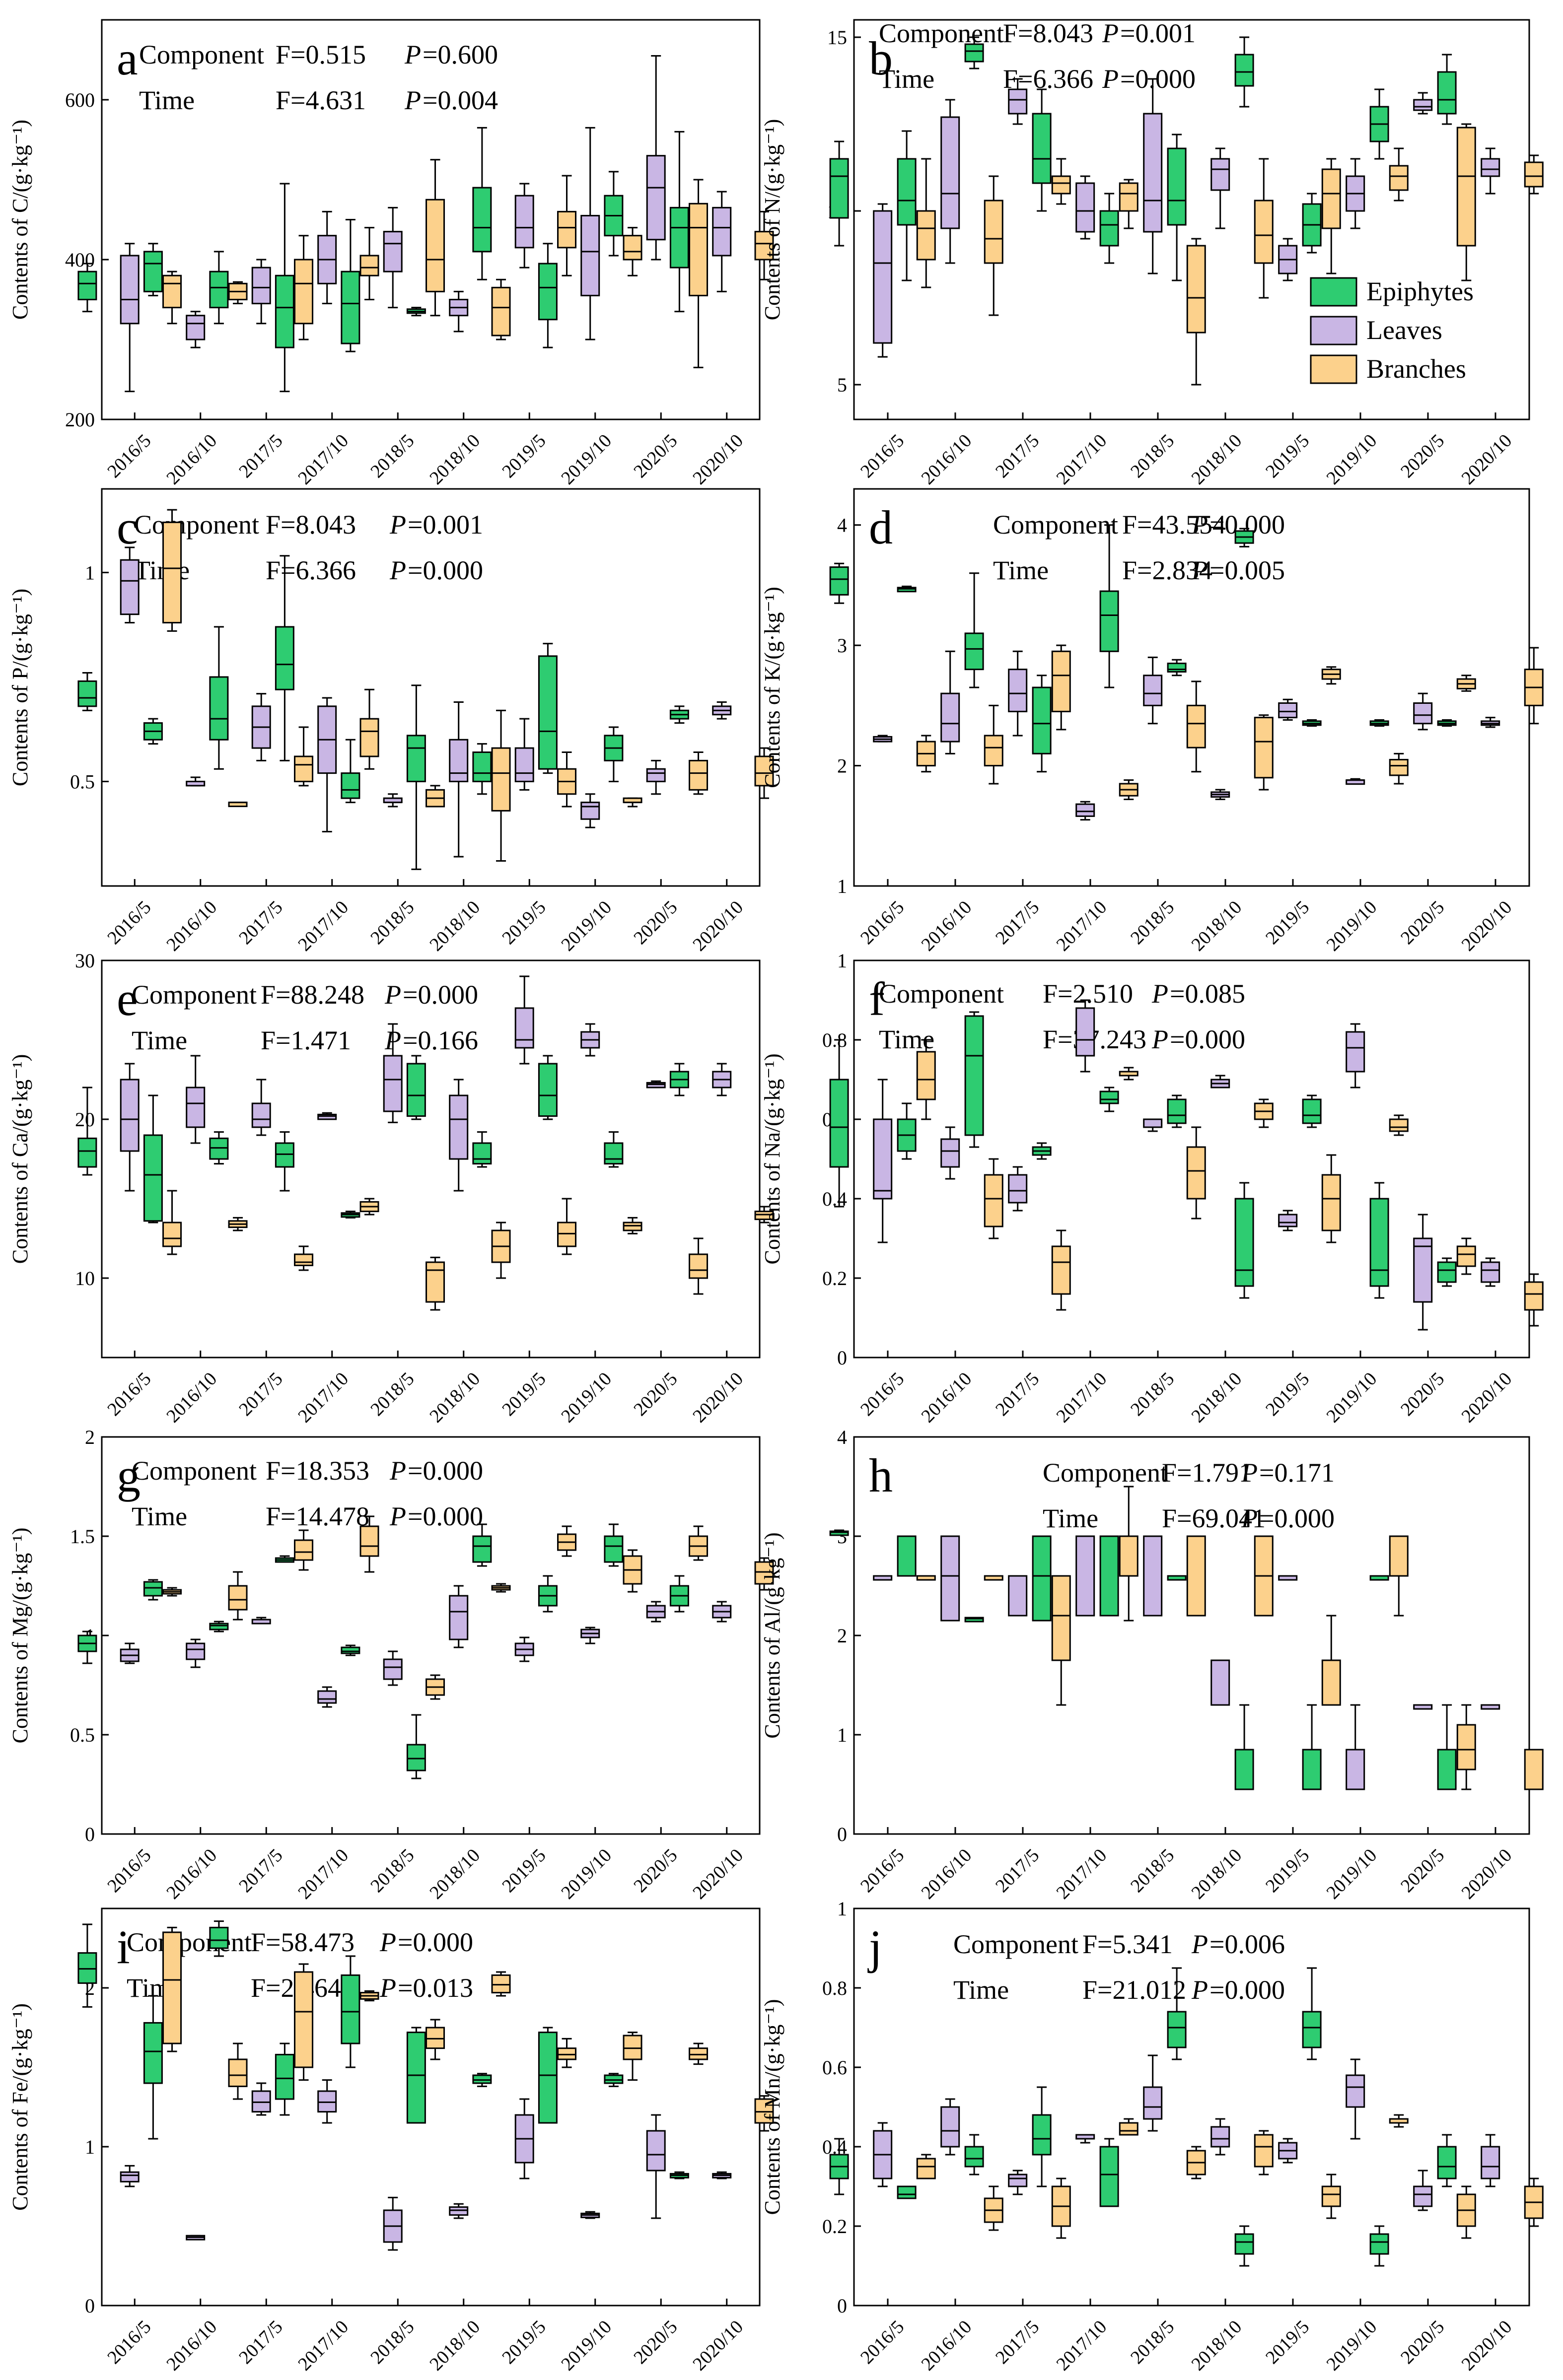 The height and width of the screenshot is (2380, 1563). Describe the element at coordinates (90, 1834) in the screenshot. I see `y-tick-label: 0` at that location.